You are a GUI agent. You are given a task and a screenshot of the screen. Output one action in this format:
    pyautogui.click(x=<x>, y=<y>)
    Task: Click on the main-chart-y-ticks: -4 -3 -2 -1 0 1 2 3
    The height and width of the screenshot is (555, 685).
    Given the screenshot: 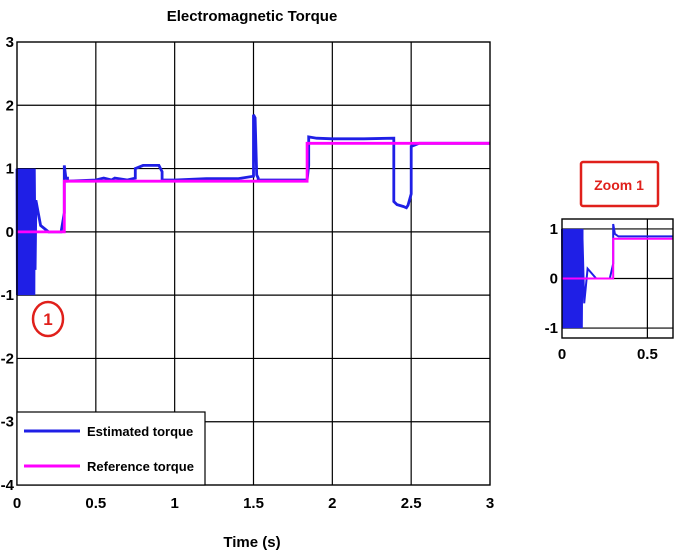 What is the action you would take?
    pyautogui.click(x=8, y=264)
    